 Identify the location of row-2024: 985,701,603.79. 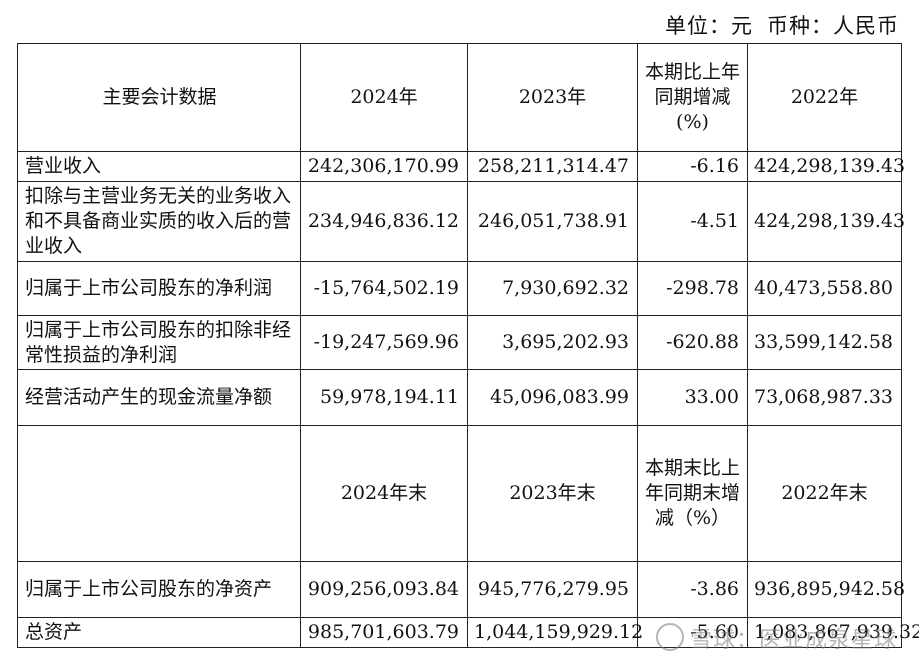
(384, 632).